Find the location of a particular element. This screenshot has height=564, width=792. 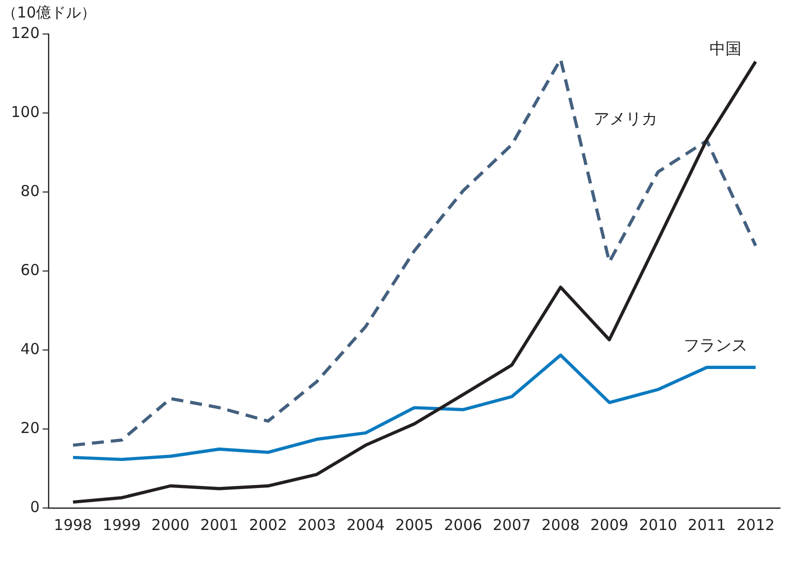

series-label: アメリカ is located at coordinates (626, 118).